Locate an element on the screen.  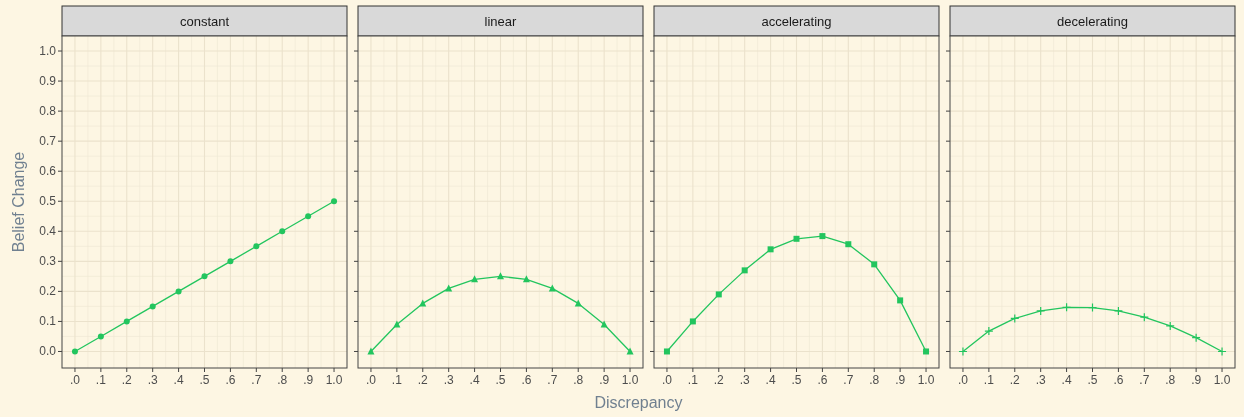
chart-title: accelerating is located at coordinates (796, 21).